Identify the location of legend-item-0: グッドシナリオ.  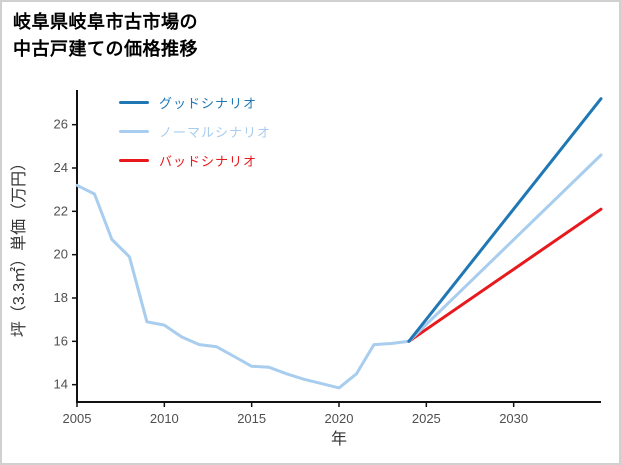
(195, 102).